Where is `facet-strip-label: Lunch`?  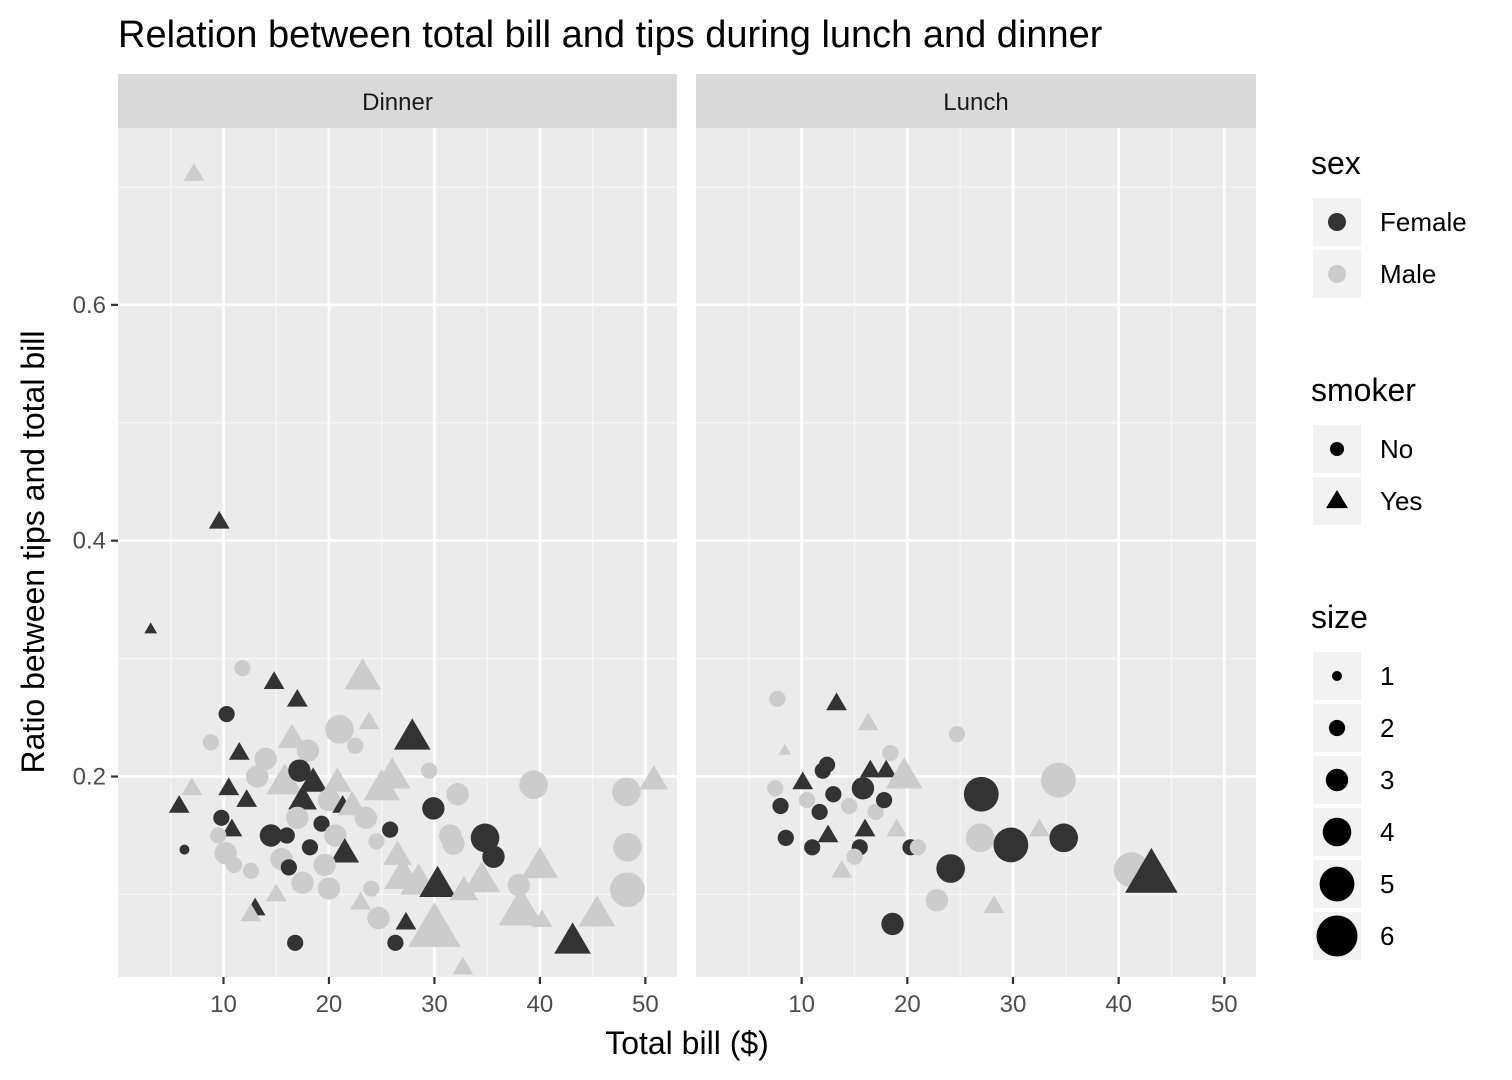
facet-strip-label: Lunch is located at coordinates (975, 102).